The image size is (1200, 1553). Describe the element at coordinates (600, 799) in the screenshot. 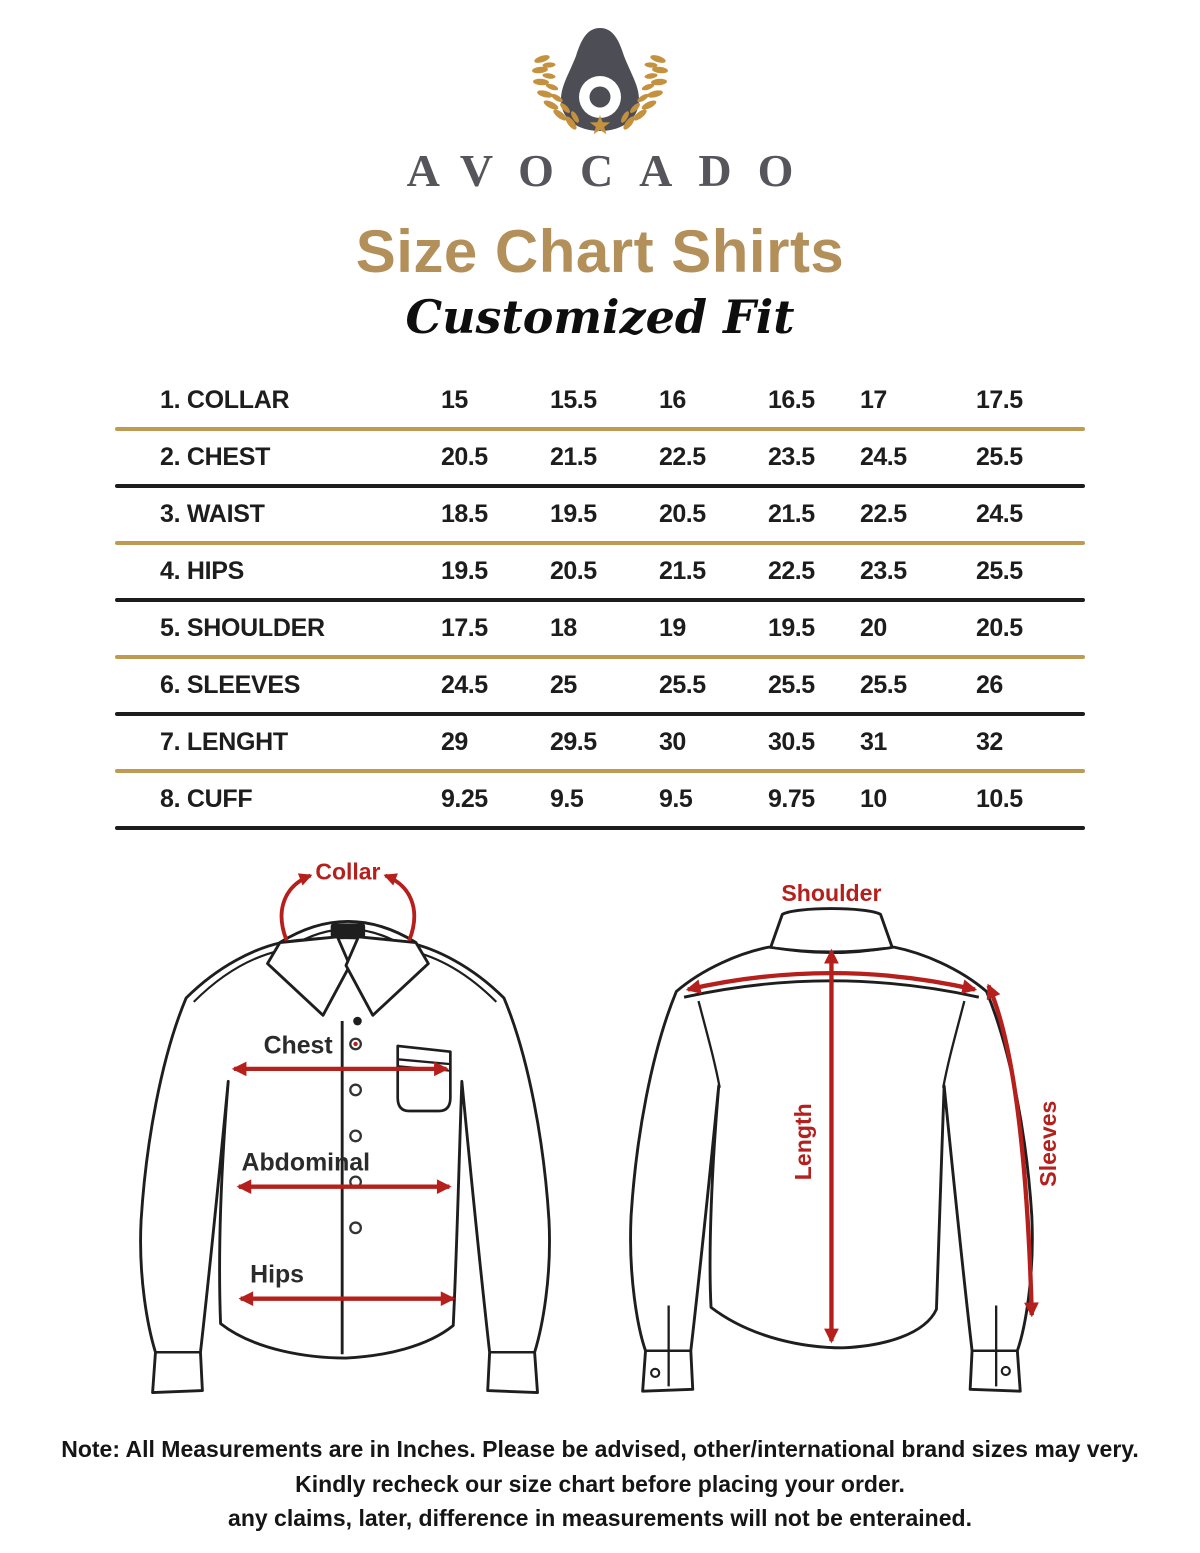

I see `table-row: 8. CUFF 9.25 9.5 9.5 9.75 10 10.5` at that location.